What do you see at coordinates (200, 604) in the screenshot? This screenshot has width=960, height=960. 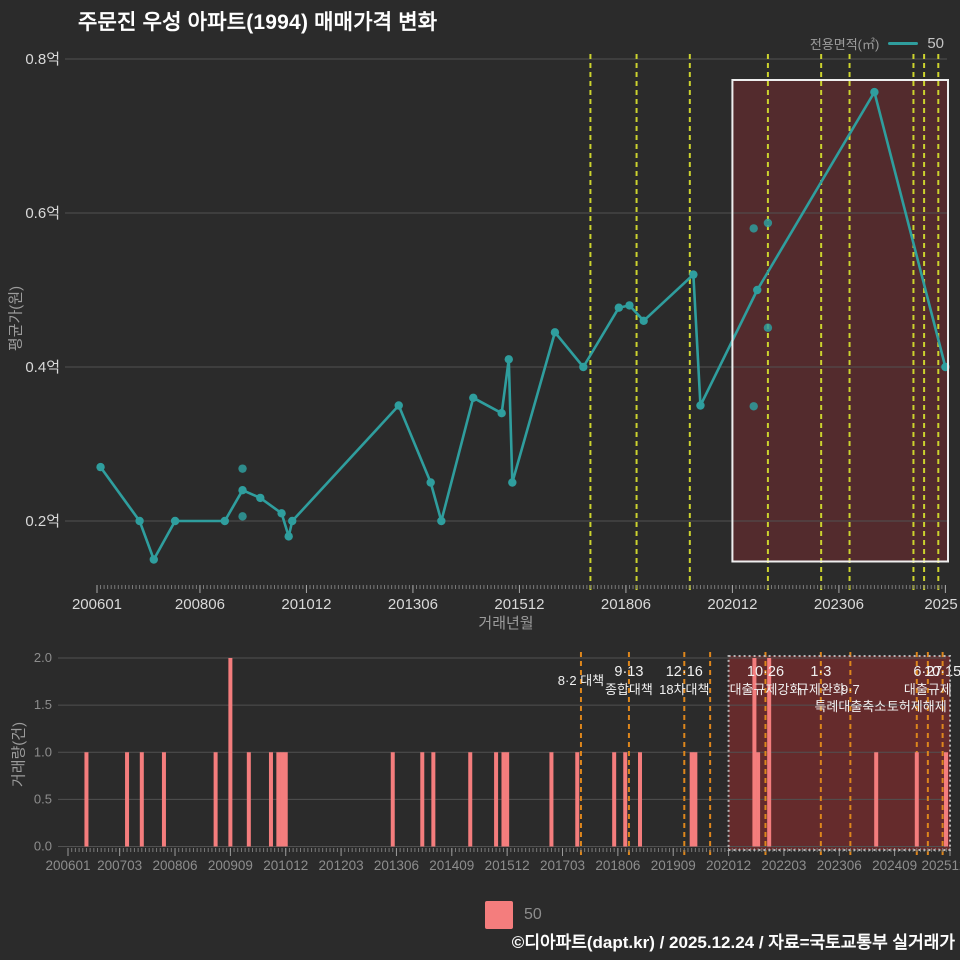 I see `price-xtick-label: 200806` at bounding box center [200, 604].